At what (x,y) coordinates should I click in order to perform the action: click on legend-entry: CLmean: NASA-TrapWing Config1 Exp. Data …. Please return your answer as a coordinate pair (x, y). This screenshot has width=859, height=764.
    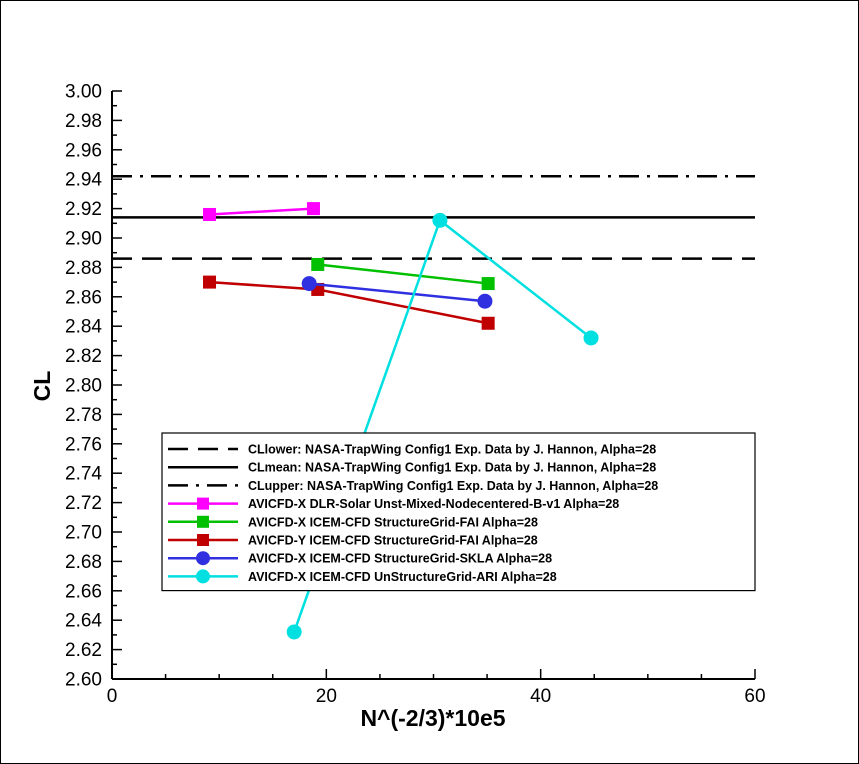
    Looking at the image, I should click on (412, 468).